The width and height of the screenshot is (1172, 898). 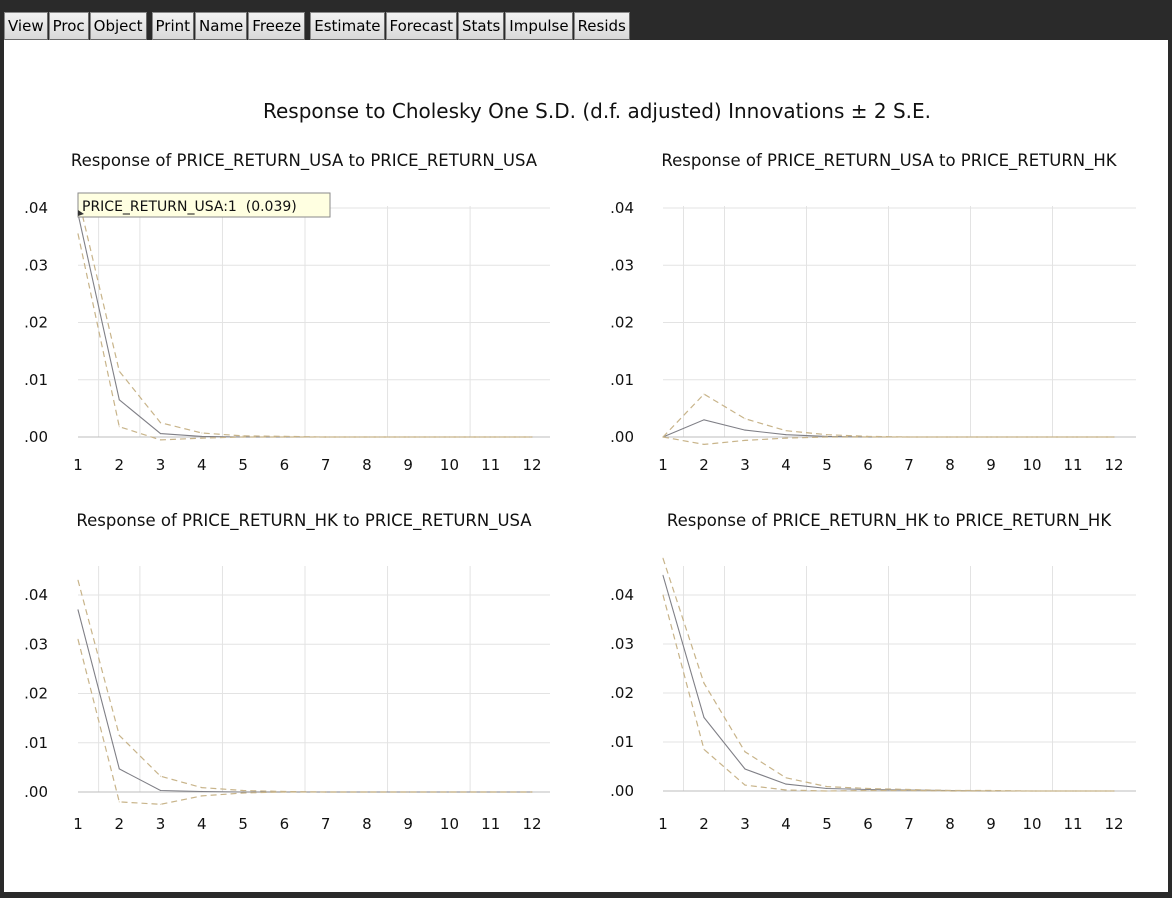 I want to click on x-tick-label: 11, so click(x=490, y=824).